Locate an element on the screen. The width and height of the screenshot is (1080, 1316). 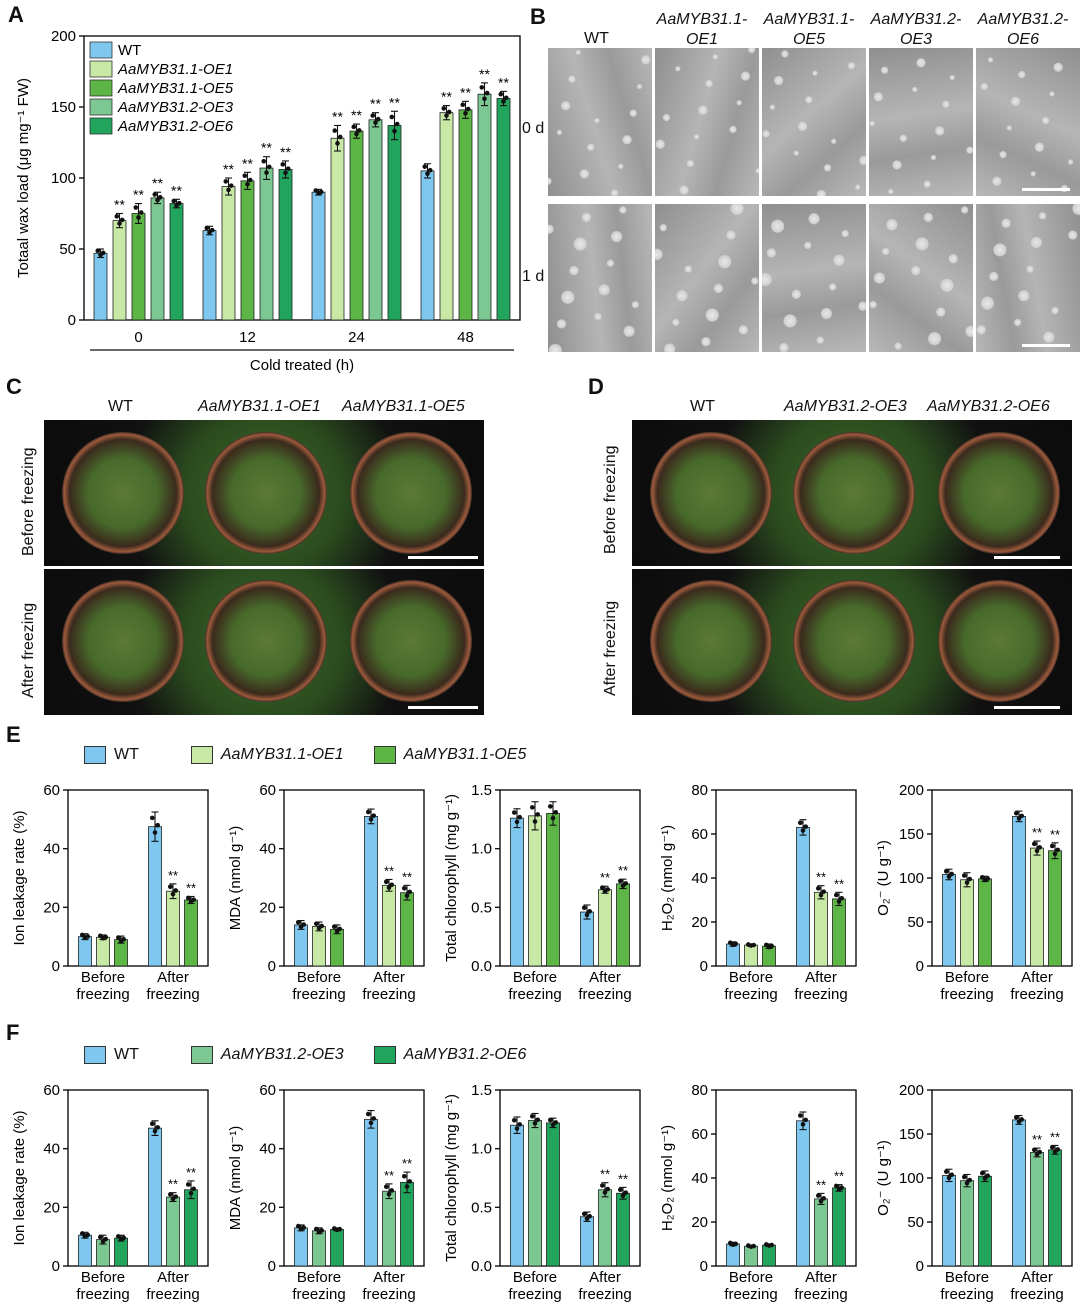
y-axis-label: Totaal wax load (μg mg⁻¹ FW) is located at coordinates (23, 178).